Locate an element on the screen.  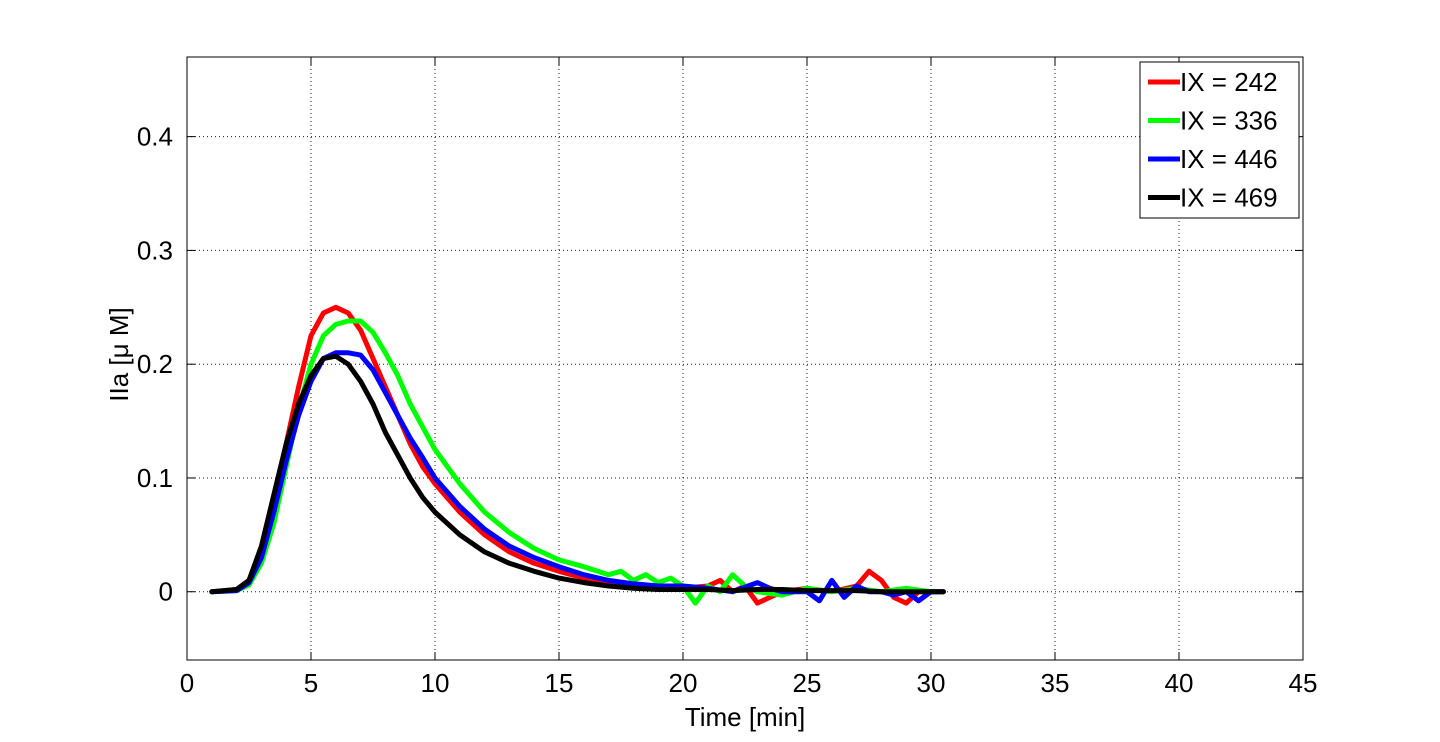
x-tick-label: 15 is located at coordinates (559, 683).